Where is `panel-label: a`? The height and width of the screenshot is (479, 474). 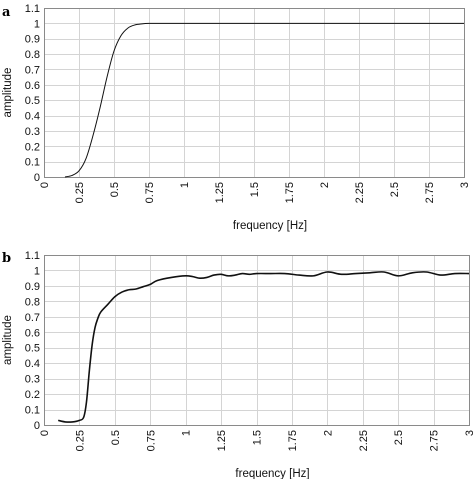 panel-label: a is located at coordinates (6, 12).